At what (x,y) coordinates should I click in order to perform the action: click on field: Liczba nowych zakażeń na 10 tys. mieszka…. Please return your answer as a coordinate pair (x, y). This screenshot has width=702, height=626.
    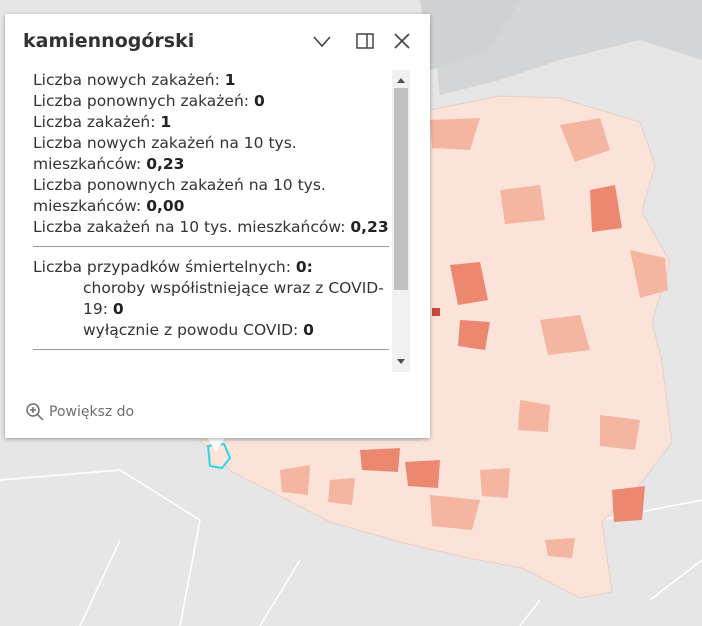
    Looking at the image, I should click on (211, 154).